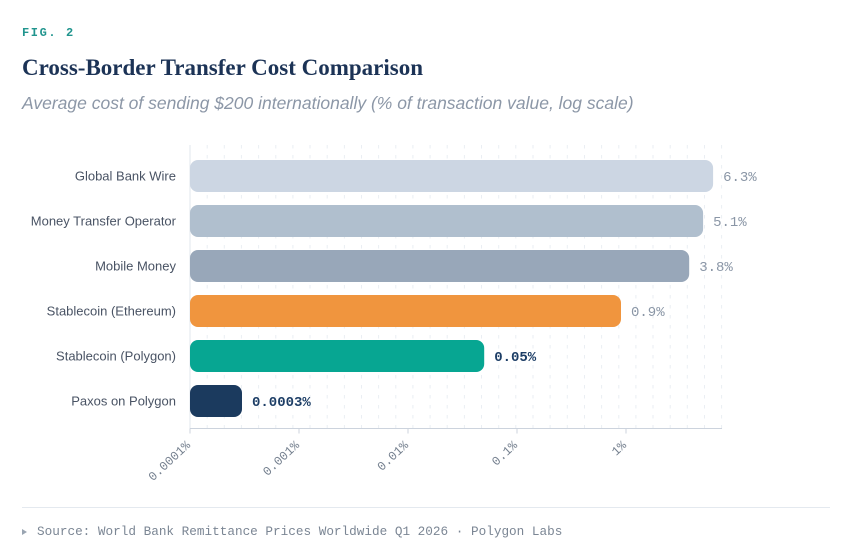 This screenshot has width=850, height=557. What do you see at coordinates (282, 458) in the screenshot?
I see `svg-text: 0.001%` at bounding box center [282, 458].